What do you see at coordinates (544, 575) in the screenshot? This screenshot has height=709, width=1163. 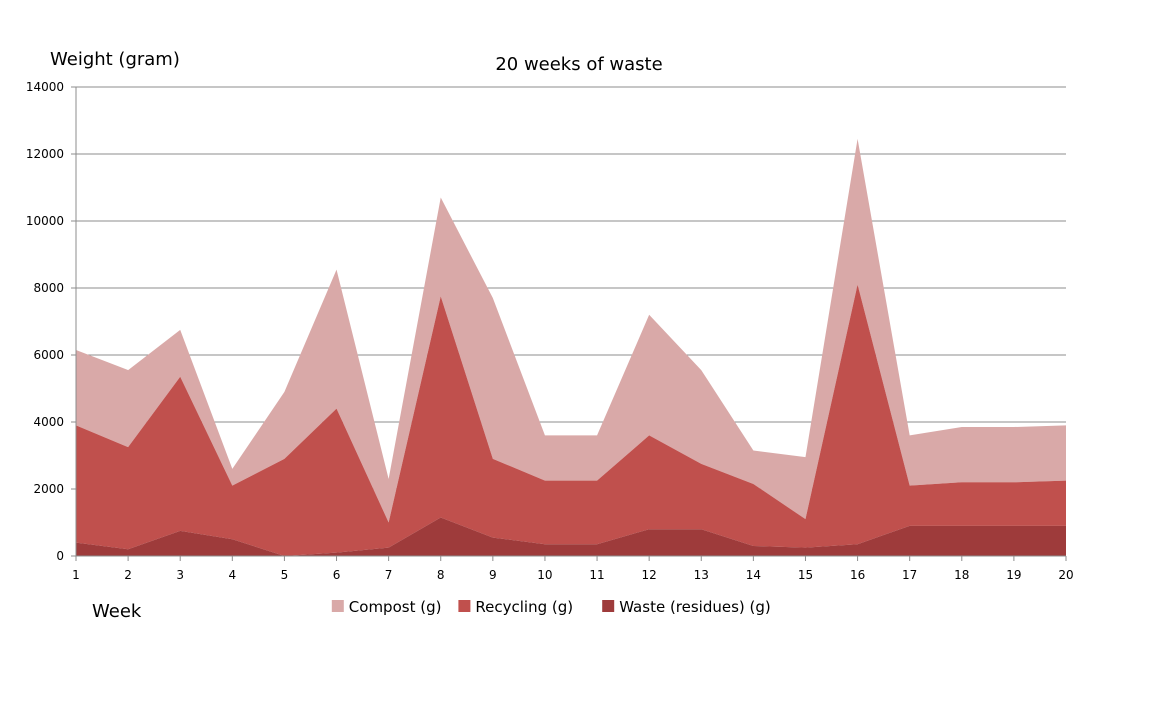 I see `x-tick-label-9: 10` at bounding box center [544, 575].